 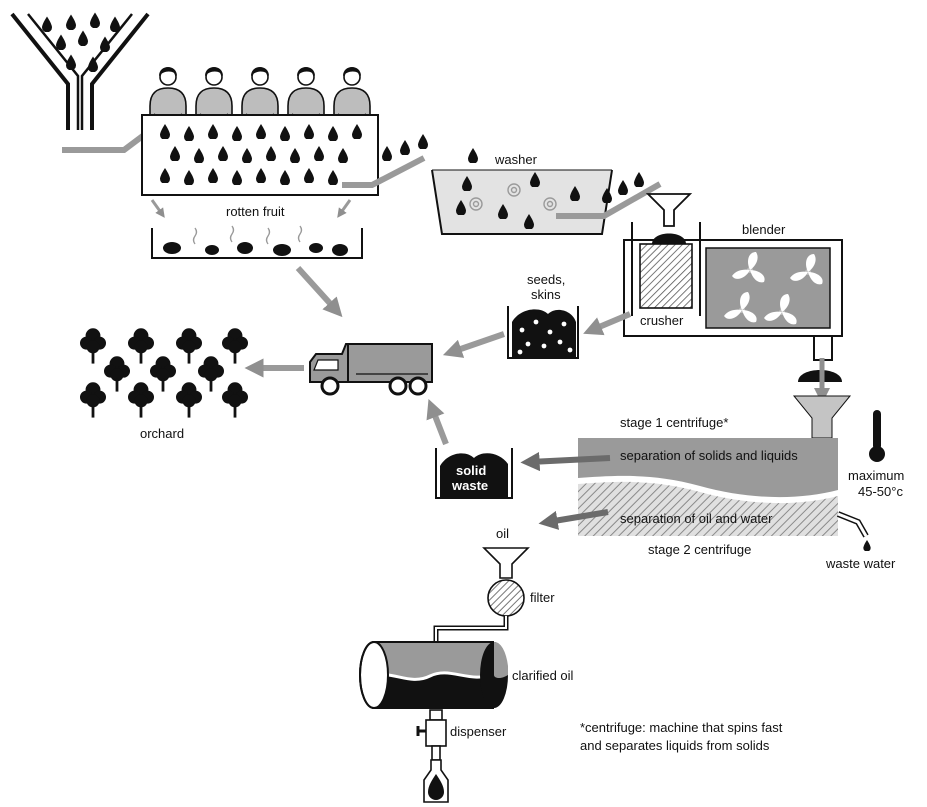 What do you see at coordinates (709, 455) in the screenshot?
I see `label-sep-solids: separation of solids and liquids` at bounding box center [709, 455].